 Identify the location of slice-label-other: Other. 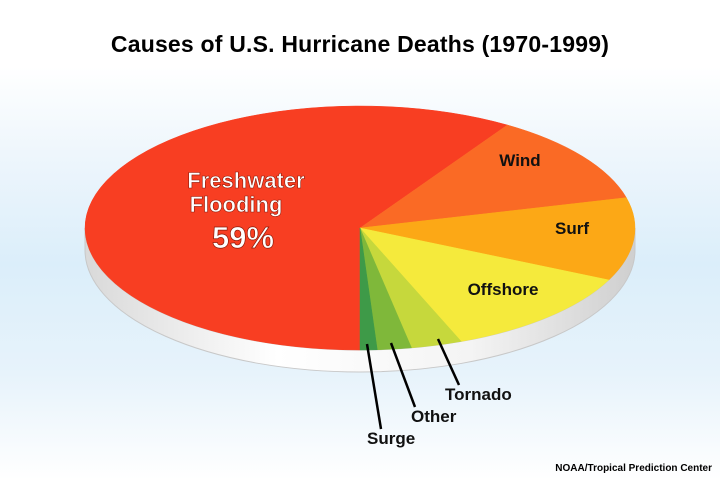
(434, 416).